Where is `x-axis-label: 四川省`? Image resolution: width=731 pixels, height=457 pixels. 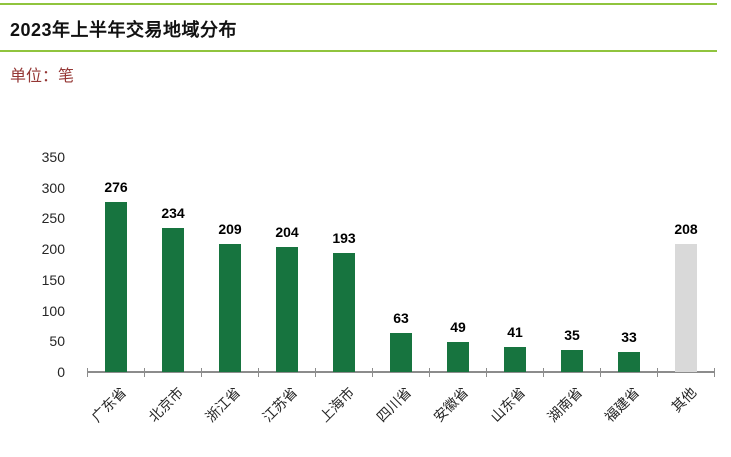
x-axis-label: 四川省 is located at coordinates (394, 405).